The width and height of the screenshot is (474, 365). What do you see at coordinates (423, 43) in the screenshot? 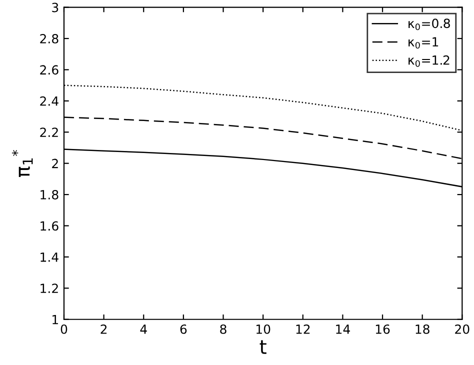
I see `legend-label: κ$_{0}$=1` at bounding box center [423, 43].